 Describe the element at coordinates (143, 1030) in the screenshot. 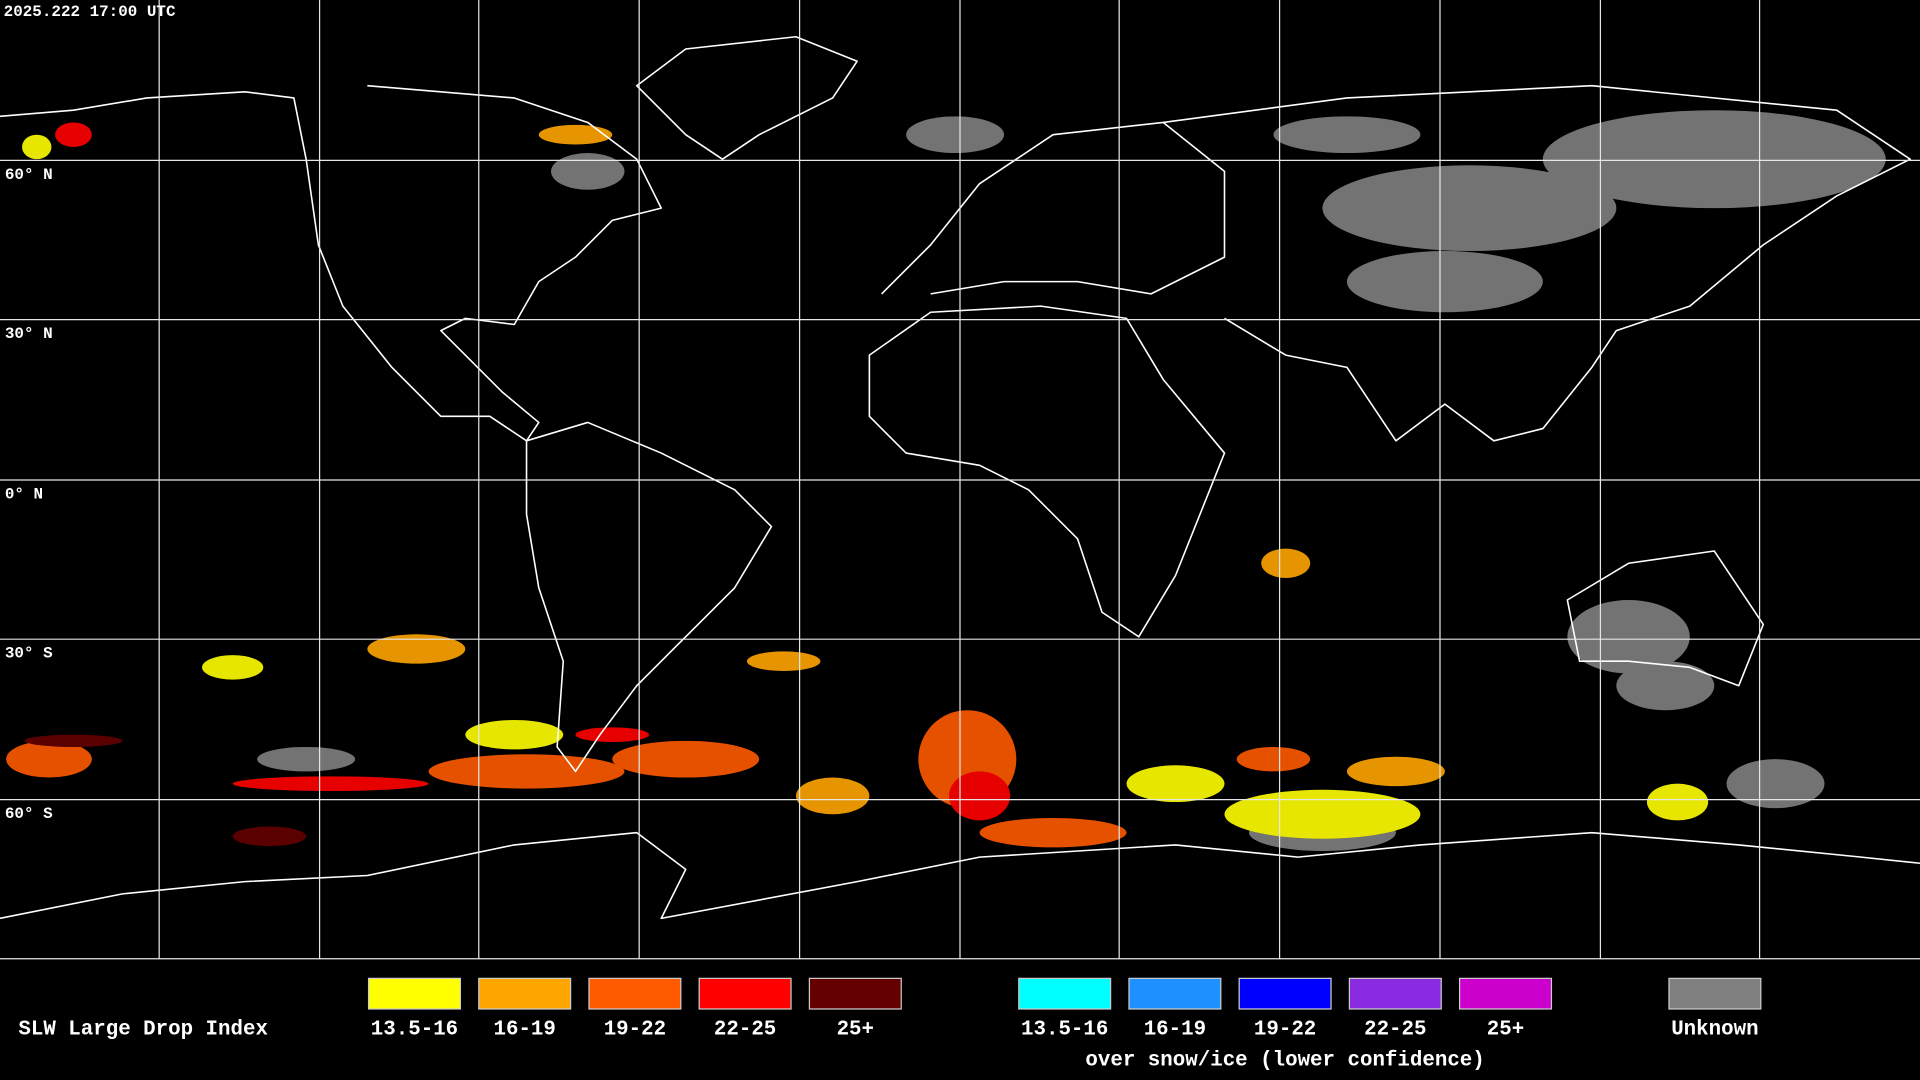

I see `legend-title: SLW Large Drop Index` at that location.